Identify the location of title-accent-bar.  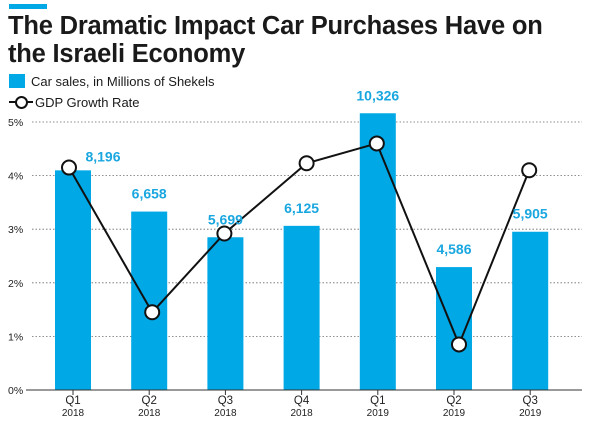
(28, 6).